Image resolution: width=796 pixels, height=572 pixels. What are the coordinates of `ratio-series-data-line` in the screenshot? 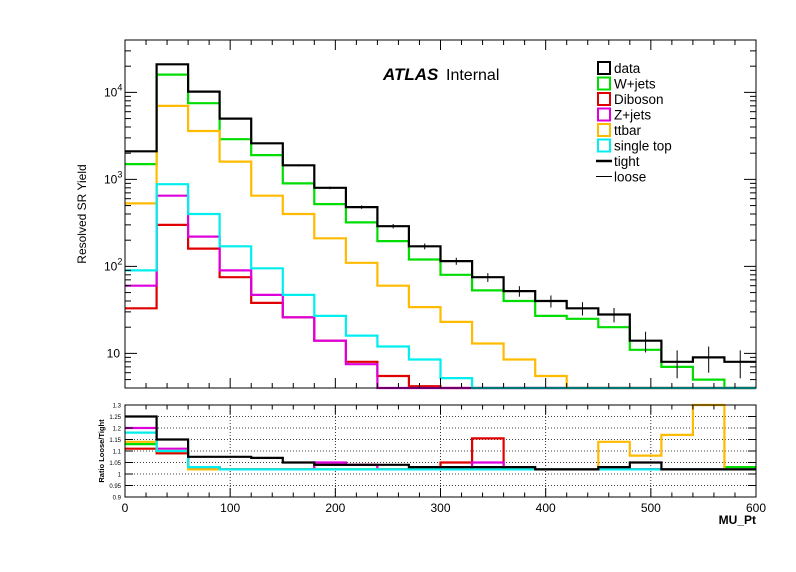 It's located at (440, 443).